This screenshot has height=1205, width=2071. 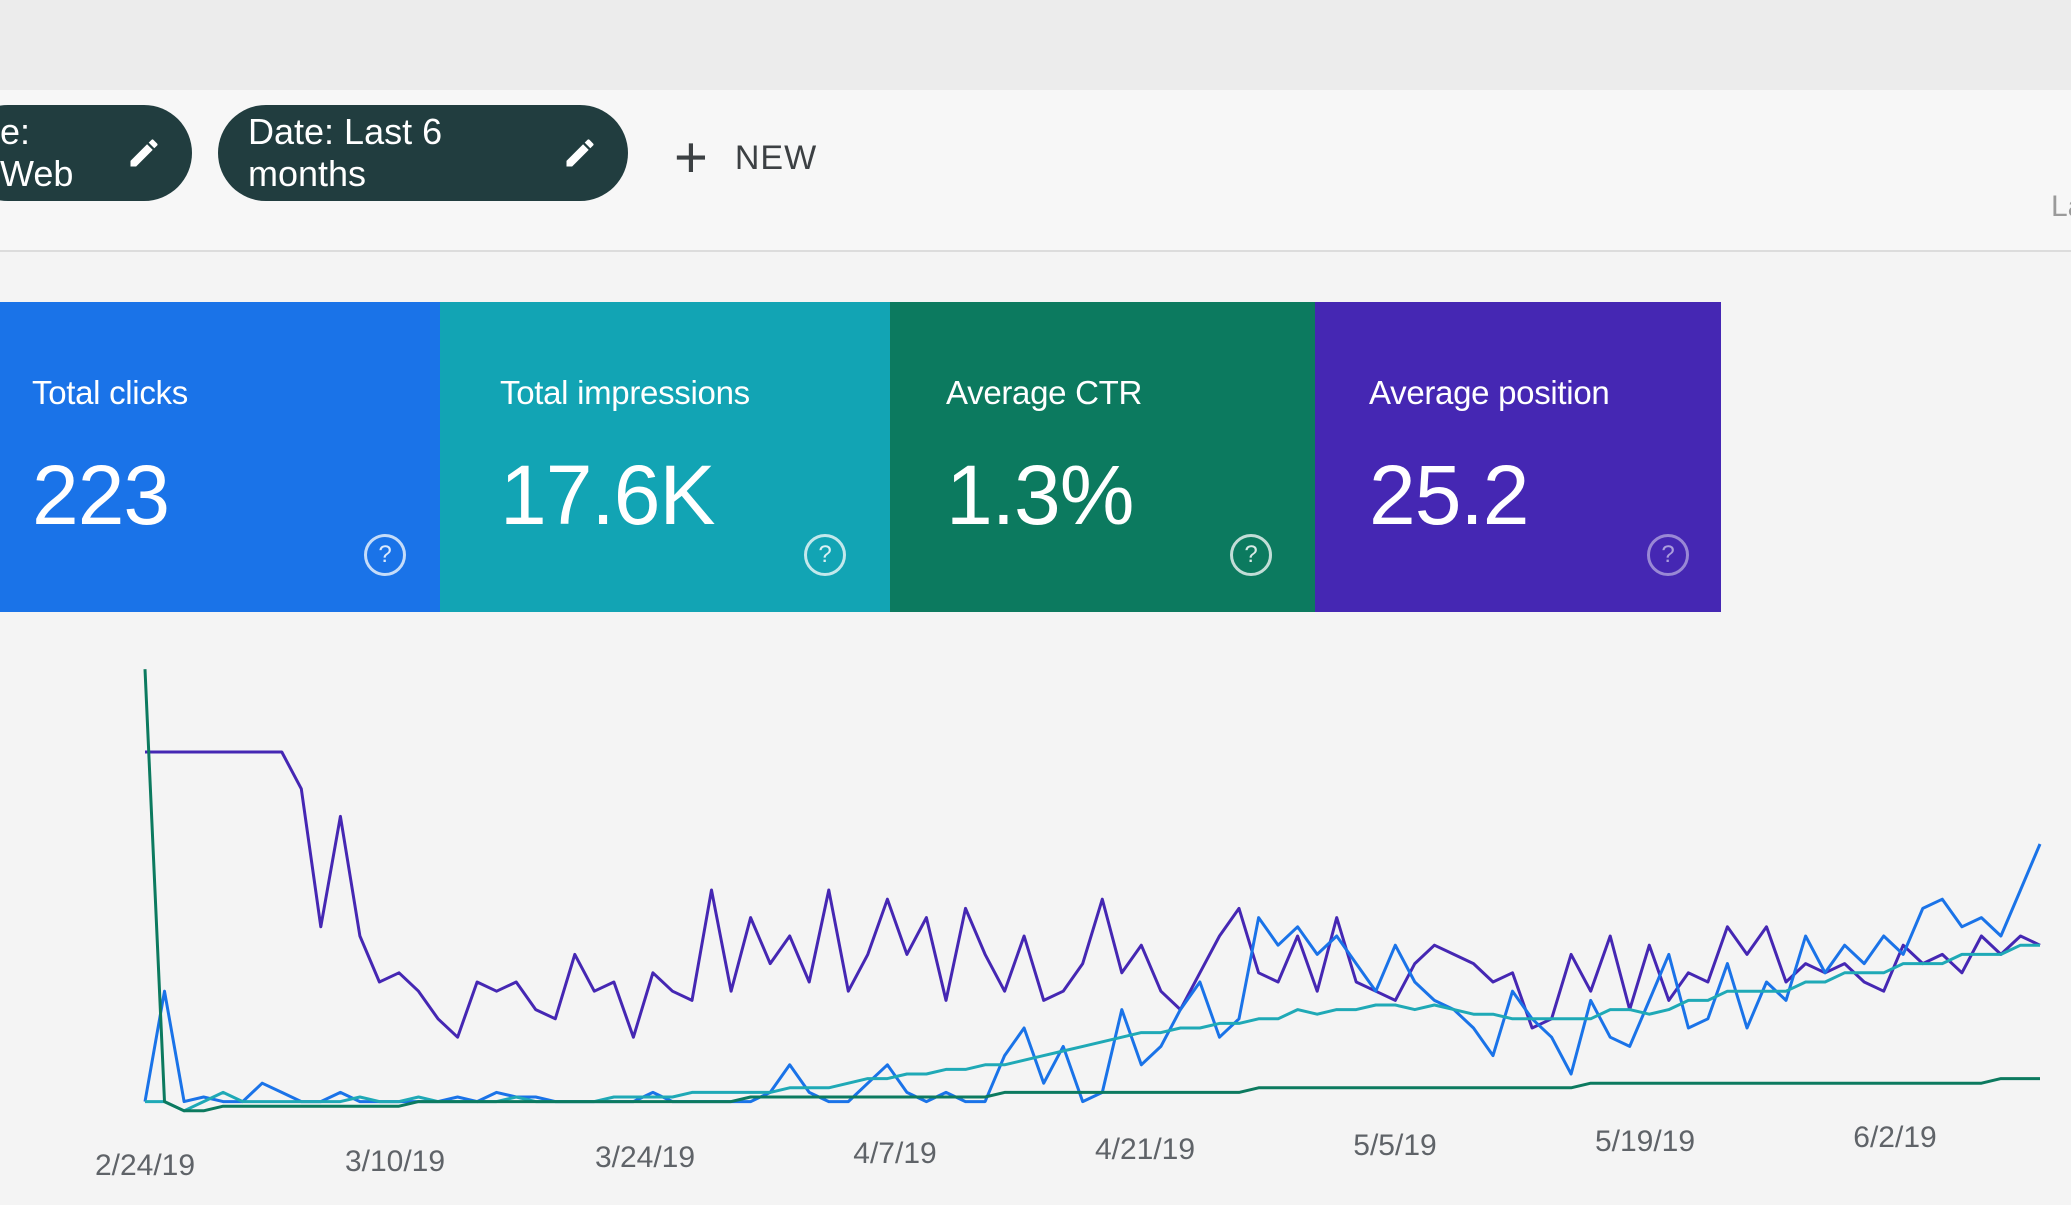 I want to click on metric-card-total-impressions: Total impressions 17.6K ?, so click(x=665, y=457).